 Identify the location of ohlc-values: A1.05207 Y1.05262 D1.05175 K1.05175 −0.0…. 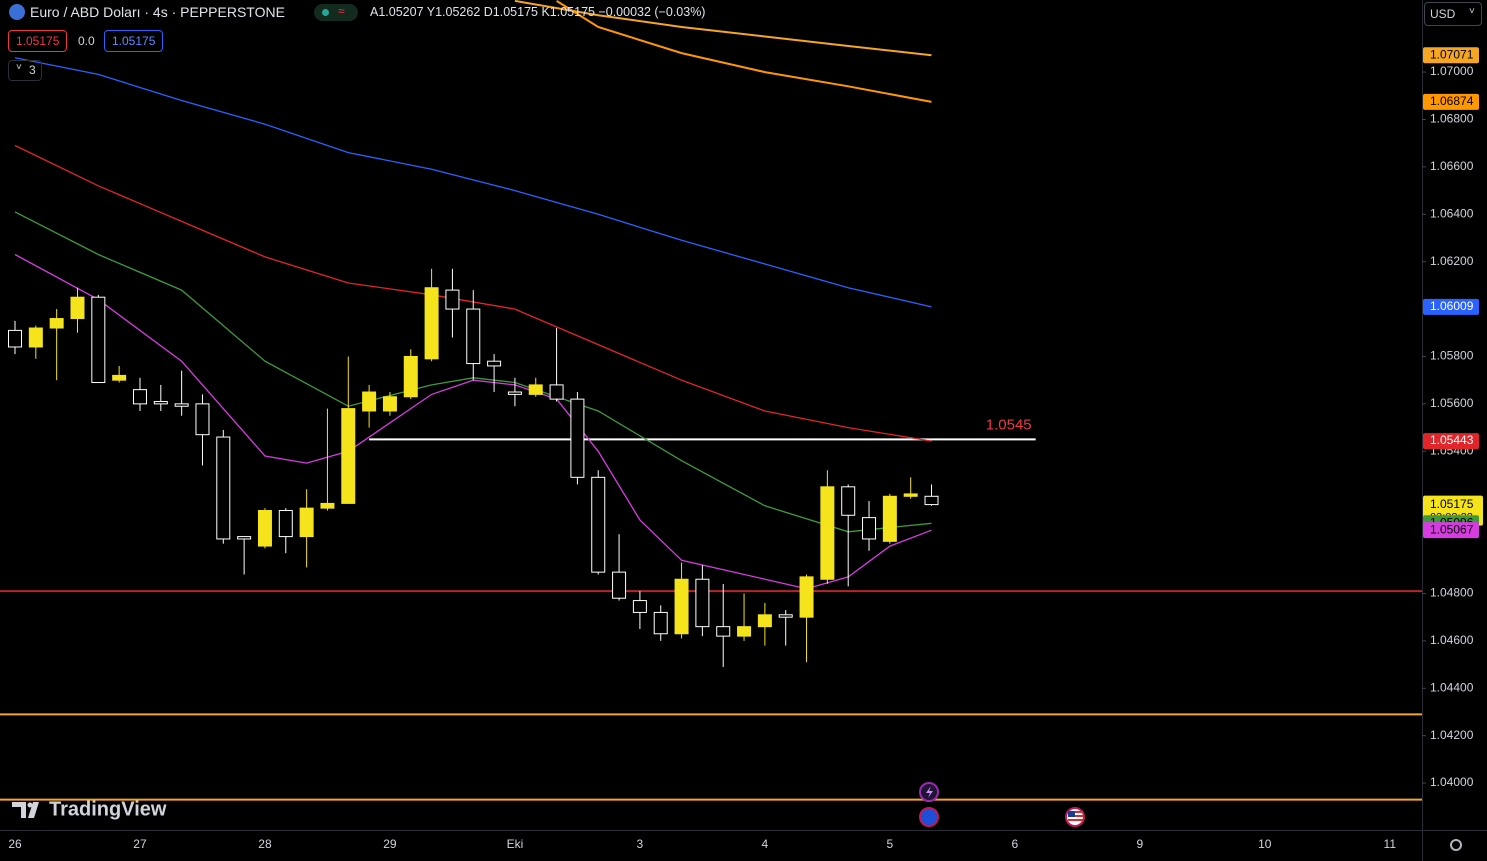
(538, 12).